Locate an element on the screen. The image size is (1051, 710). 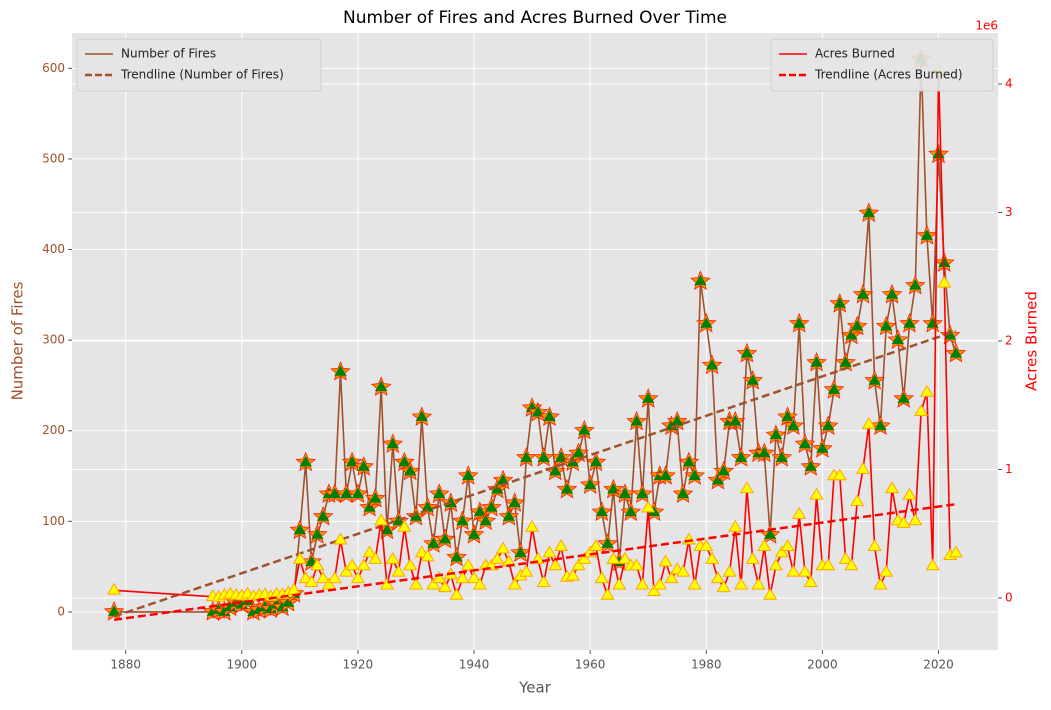
x-tick-label: 1920 is located at coordinates (358, 665).